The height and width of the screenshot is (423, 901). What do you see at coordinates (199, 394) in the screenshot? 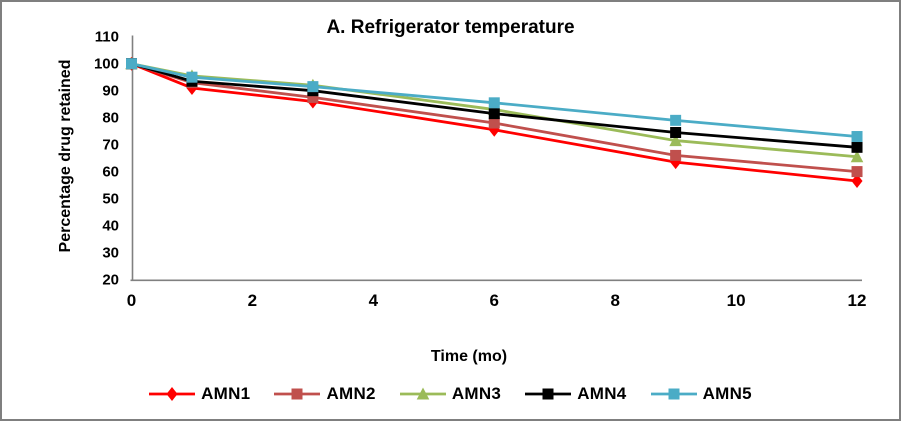
I see `legend-item-AMN1: AMN1` at bounding box center [199, 394].